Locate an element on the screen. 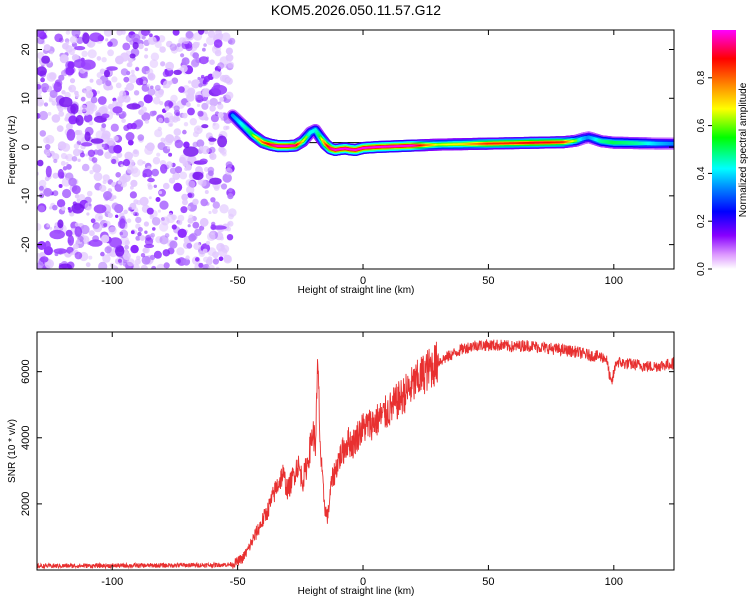 The height and width of the screenshot is (605, 750). snr-y-label: SNR (10 * v/v) is located at coordinates (12, 451).